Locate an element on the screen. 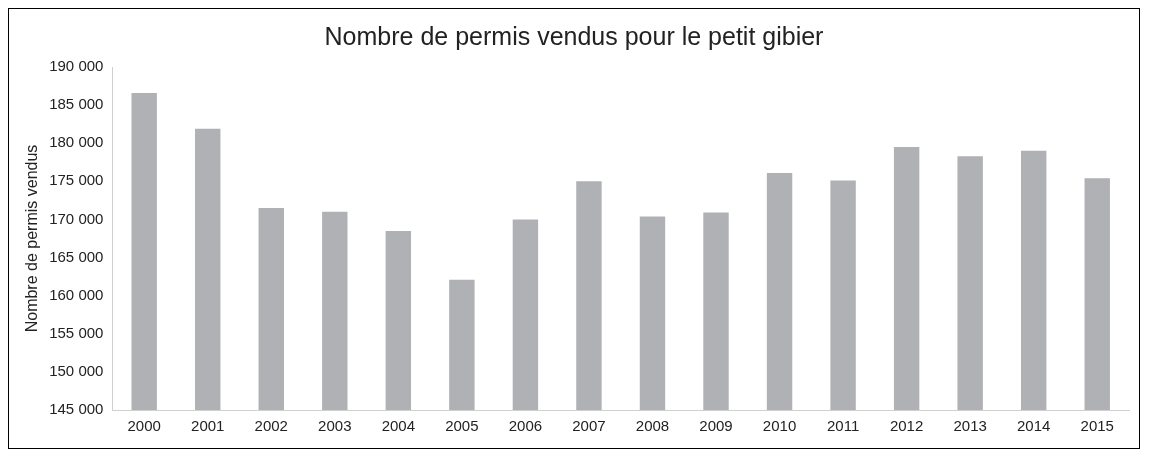 This screenshot has height=459, width=1150. y-tick-label: 185 000 is located at coordinates (76, 104).